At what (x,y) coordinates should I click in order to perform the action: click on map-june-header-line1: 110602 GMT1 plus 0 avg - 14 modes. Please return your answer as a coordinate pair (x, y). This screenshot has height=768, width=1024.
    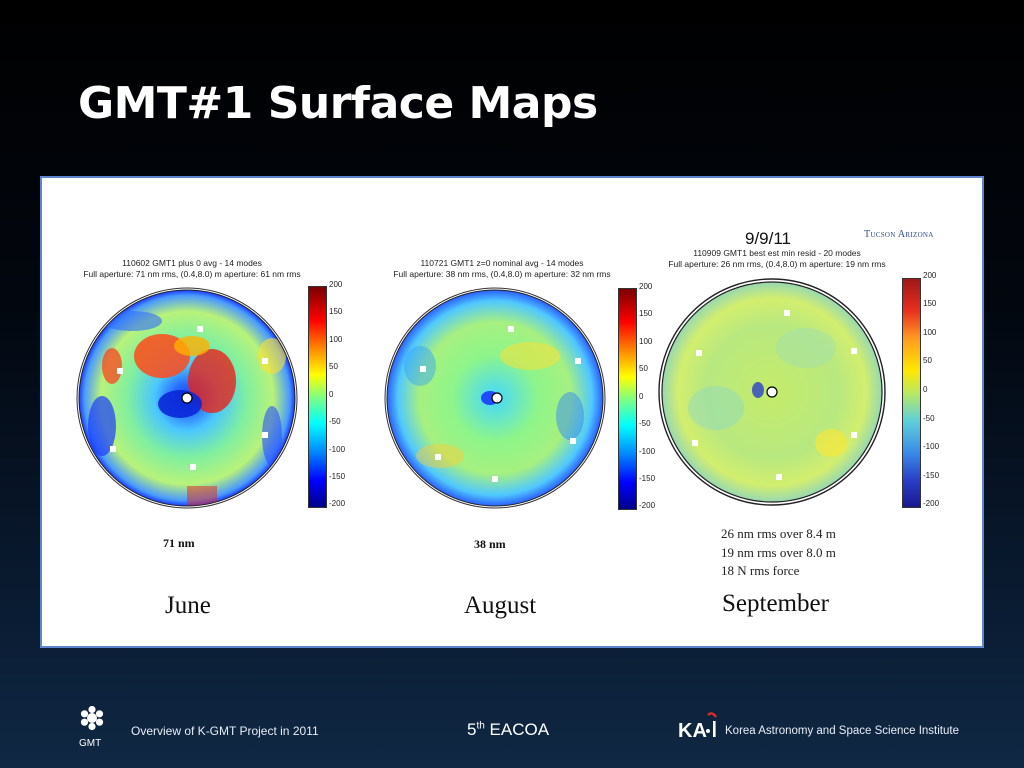
    Looking at the image, I should click on (192, 263).